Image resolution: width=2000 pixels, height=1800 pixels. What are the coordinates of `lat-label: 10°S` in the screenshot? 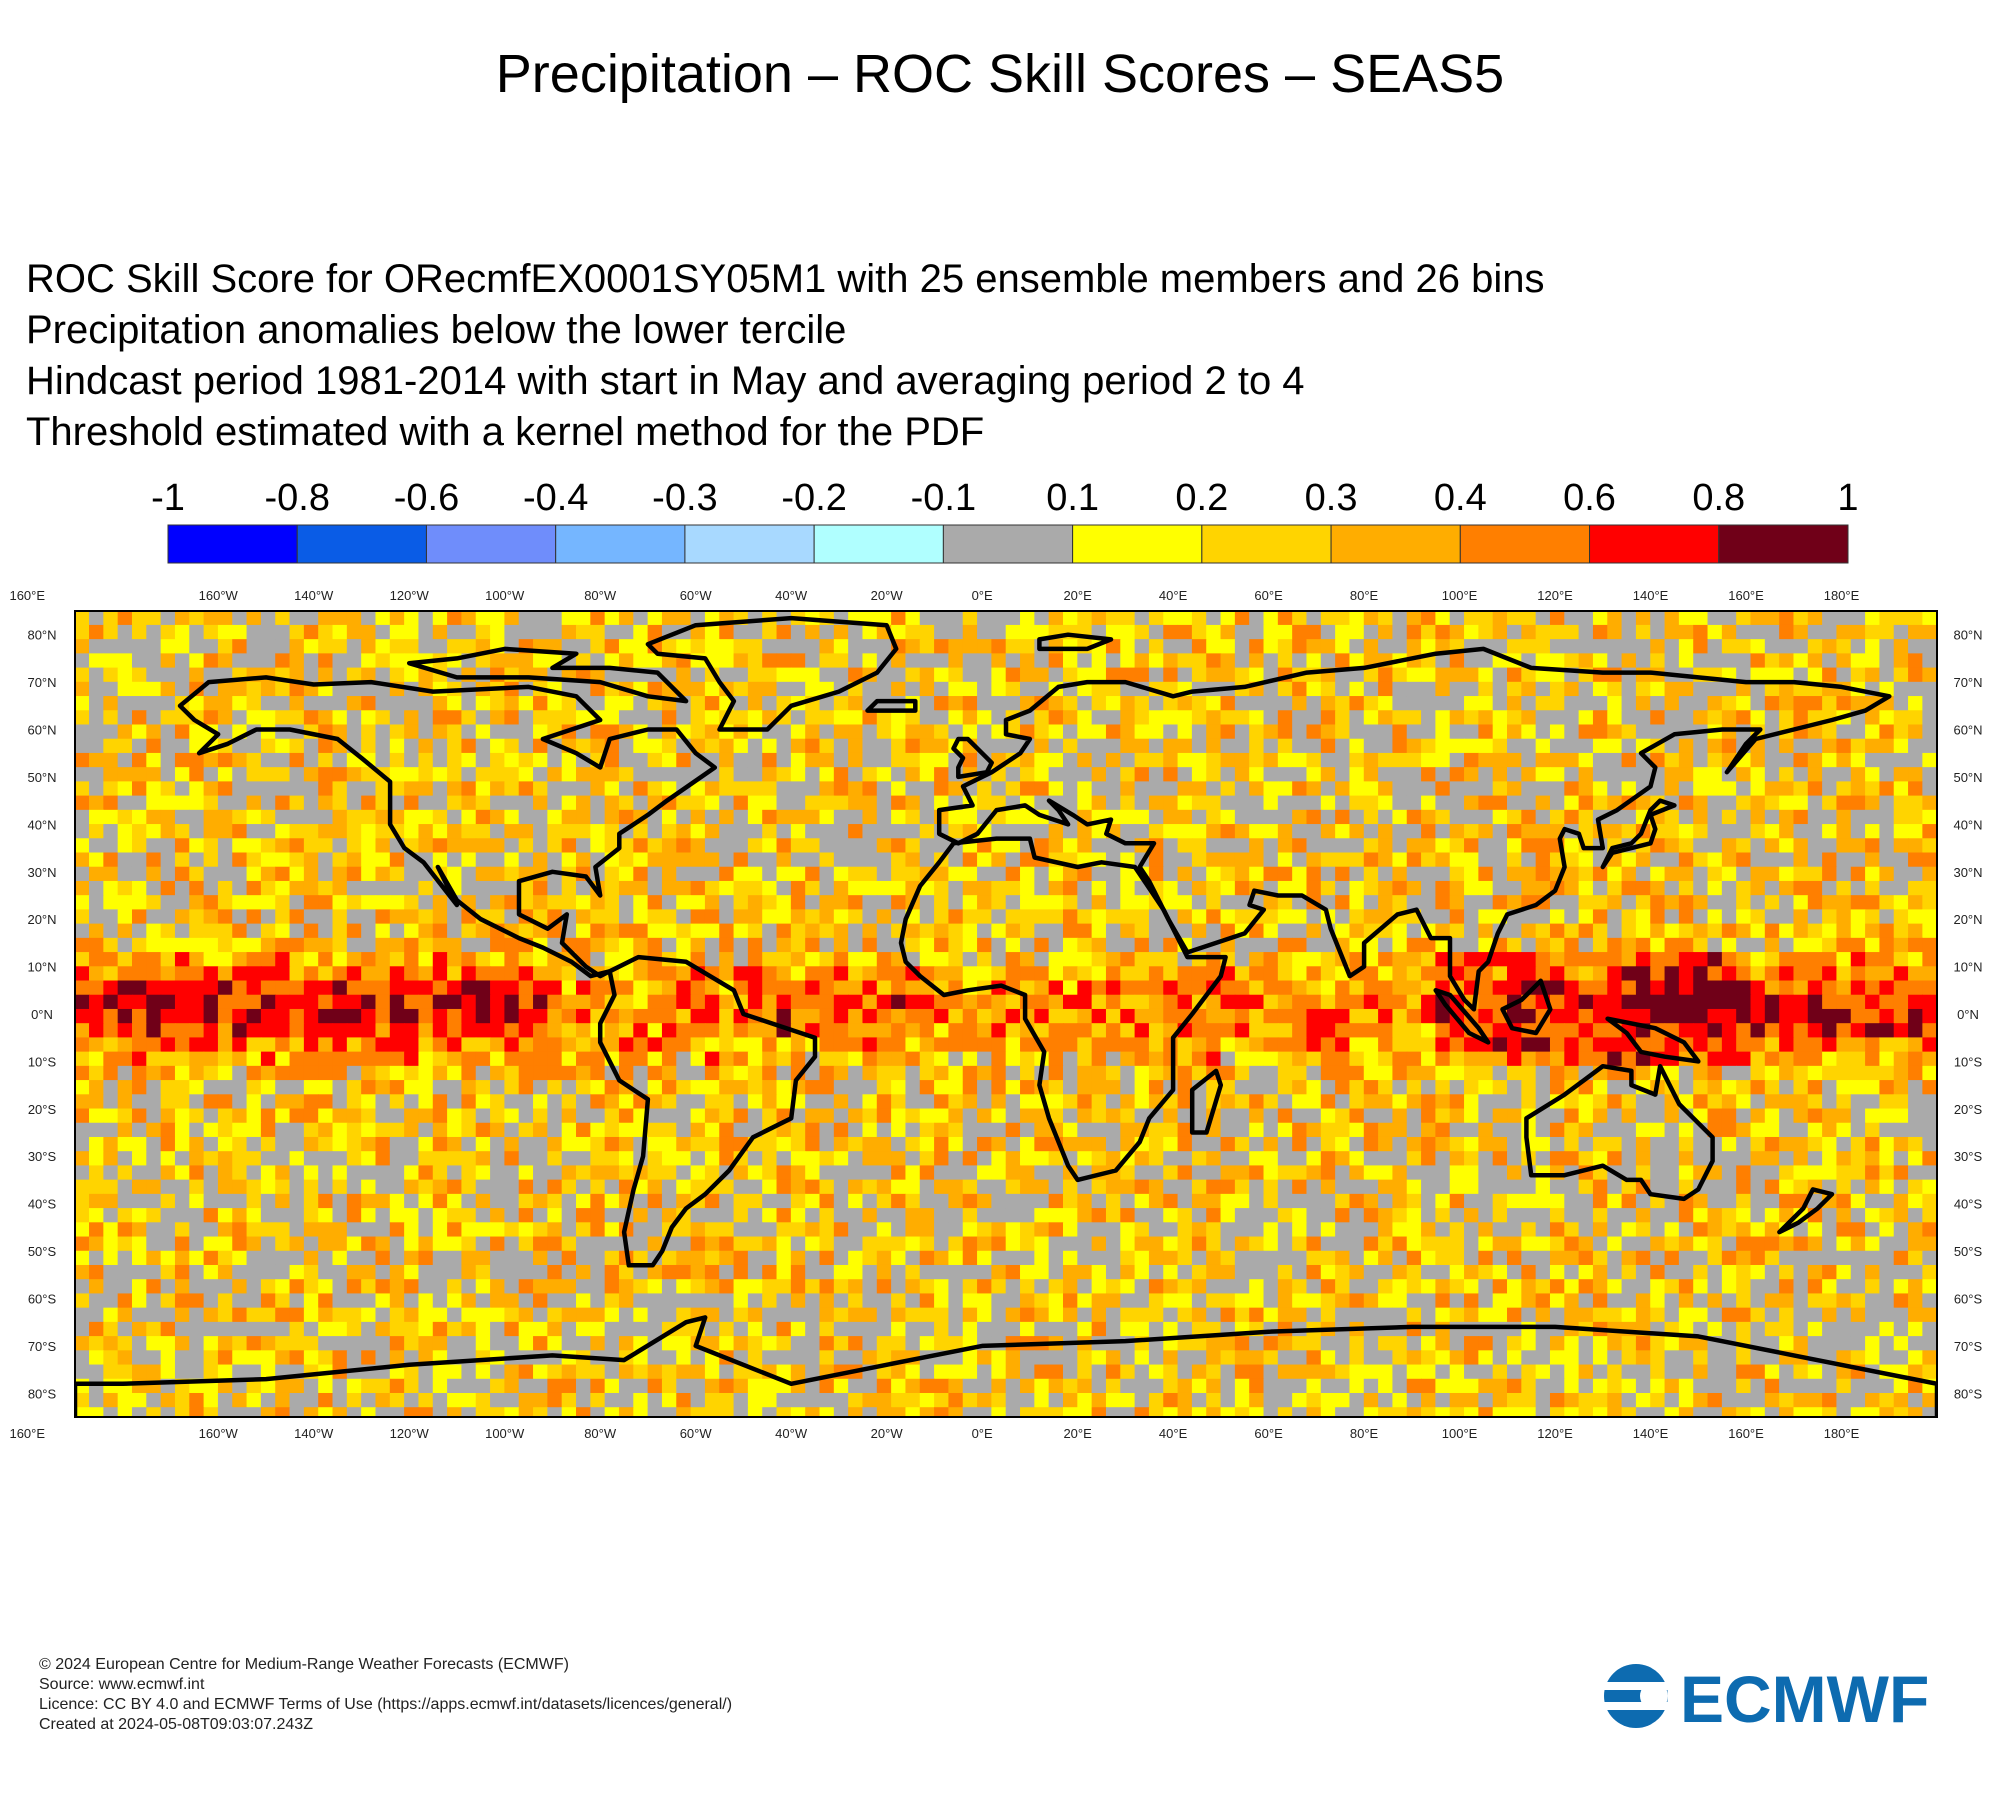 It's located at (1968, 1061).